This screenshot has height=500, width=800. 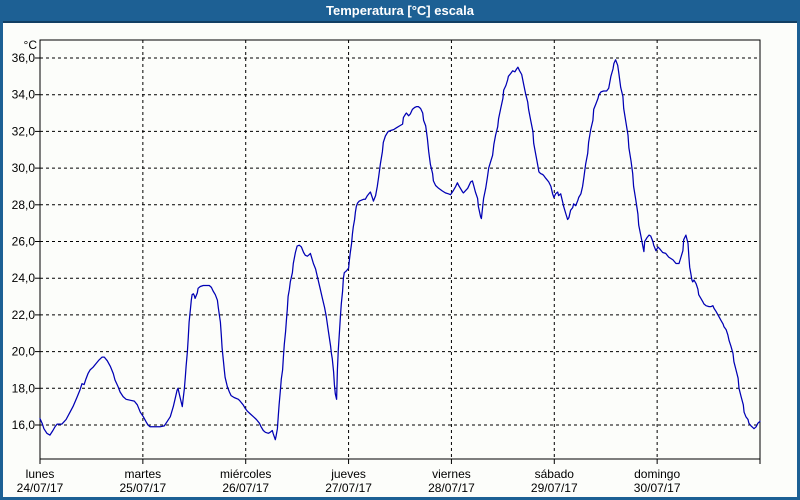 What do you see at coordinates (31, 45) in the screenshot?
I see `y-axis-unit-label: °C` at bounding box center [31, 45].